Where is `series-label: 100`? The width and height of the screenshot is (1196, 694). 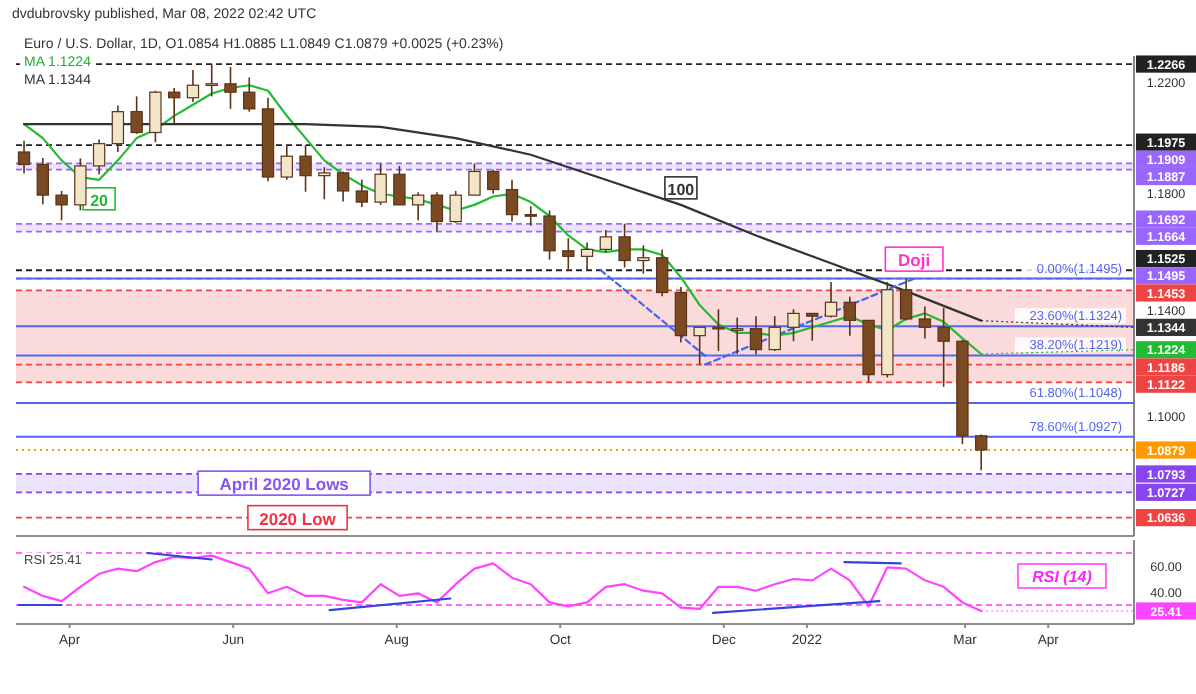 series-label: 100 is located at coordinates (681, 189).